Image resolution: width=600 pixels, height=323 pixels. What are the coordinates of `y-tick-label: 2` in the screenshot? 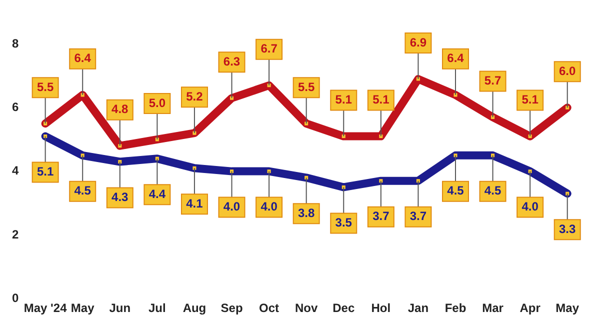 It's located at (15, 234).